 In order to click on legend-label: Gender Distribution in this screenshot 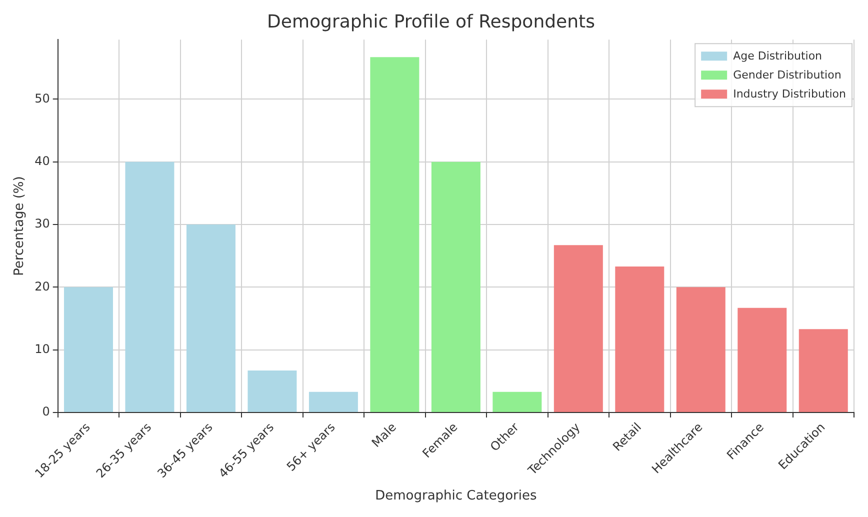, I will do `click(787, 75)`.